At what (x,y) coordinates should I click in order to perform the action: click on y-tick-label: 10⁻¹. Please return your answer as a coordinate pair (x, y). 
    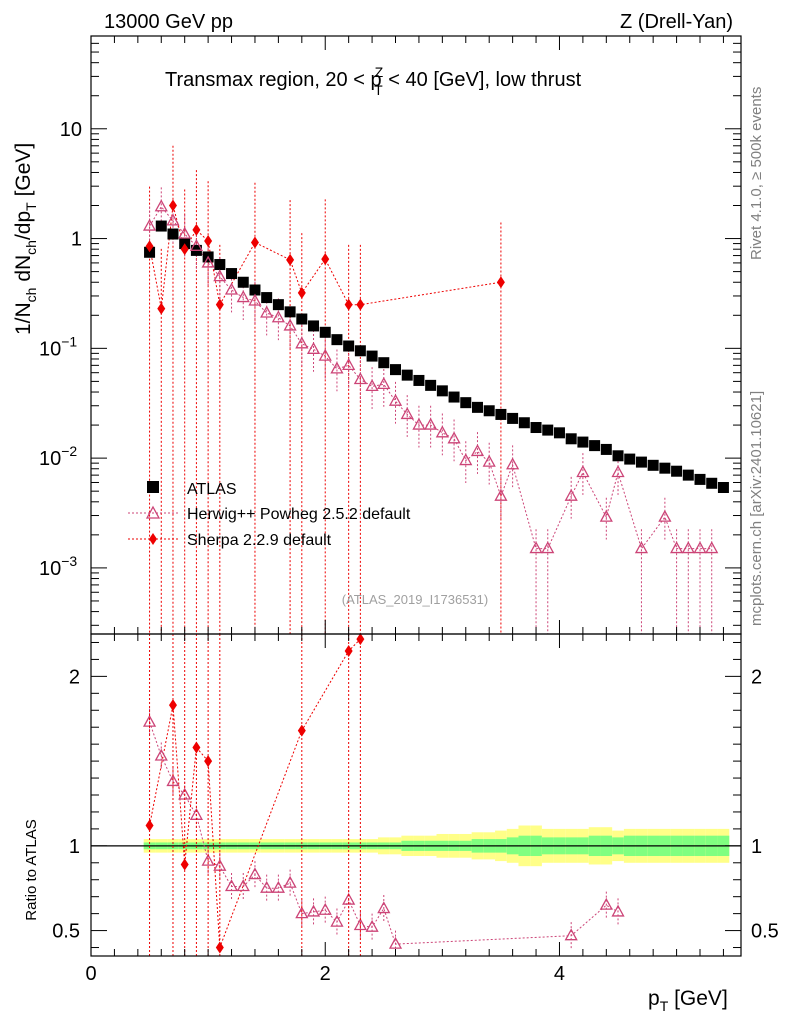
    Looking at the image, I should click on (58, 346).